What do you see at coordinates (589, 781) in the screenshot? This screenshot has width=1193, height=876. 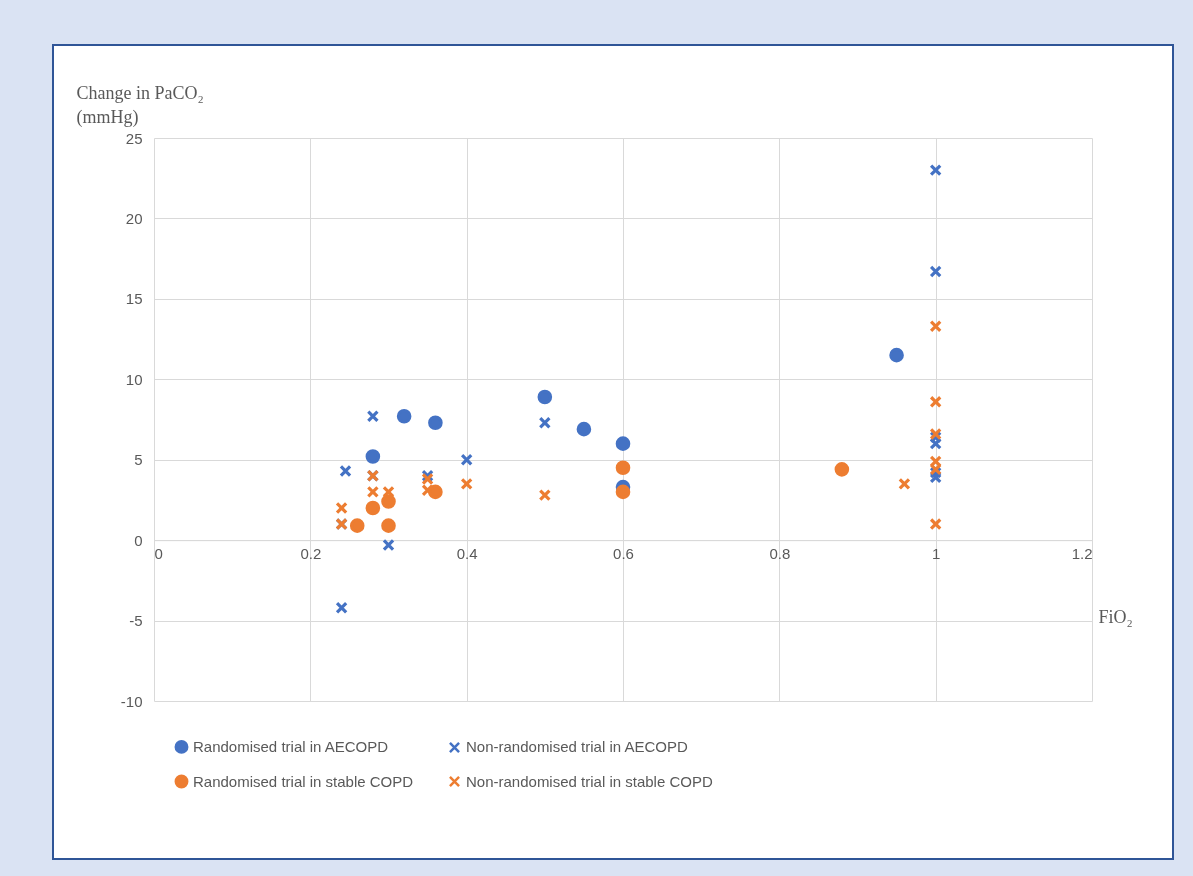 I see `legend-label: Non-randomised trial in stable COPD` at bounding box center [589, 781].